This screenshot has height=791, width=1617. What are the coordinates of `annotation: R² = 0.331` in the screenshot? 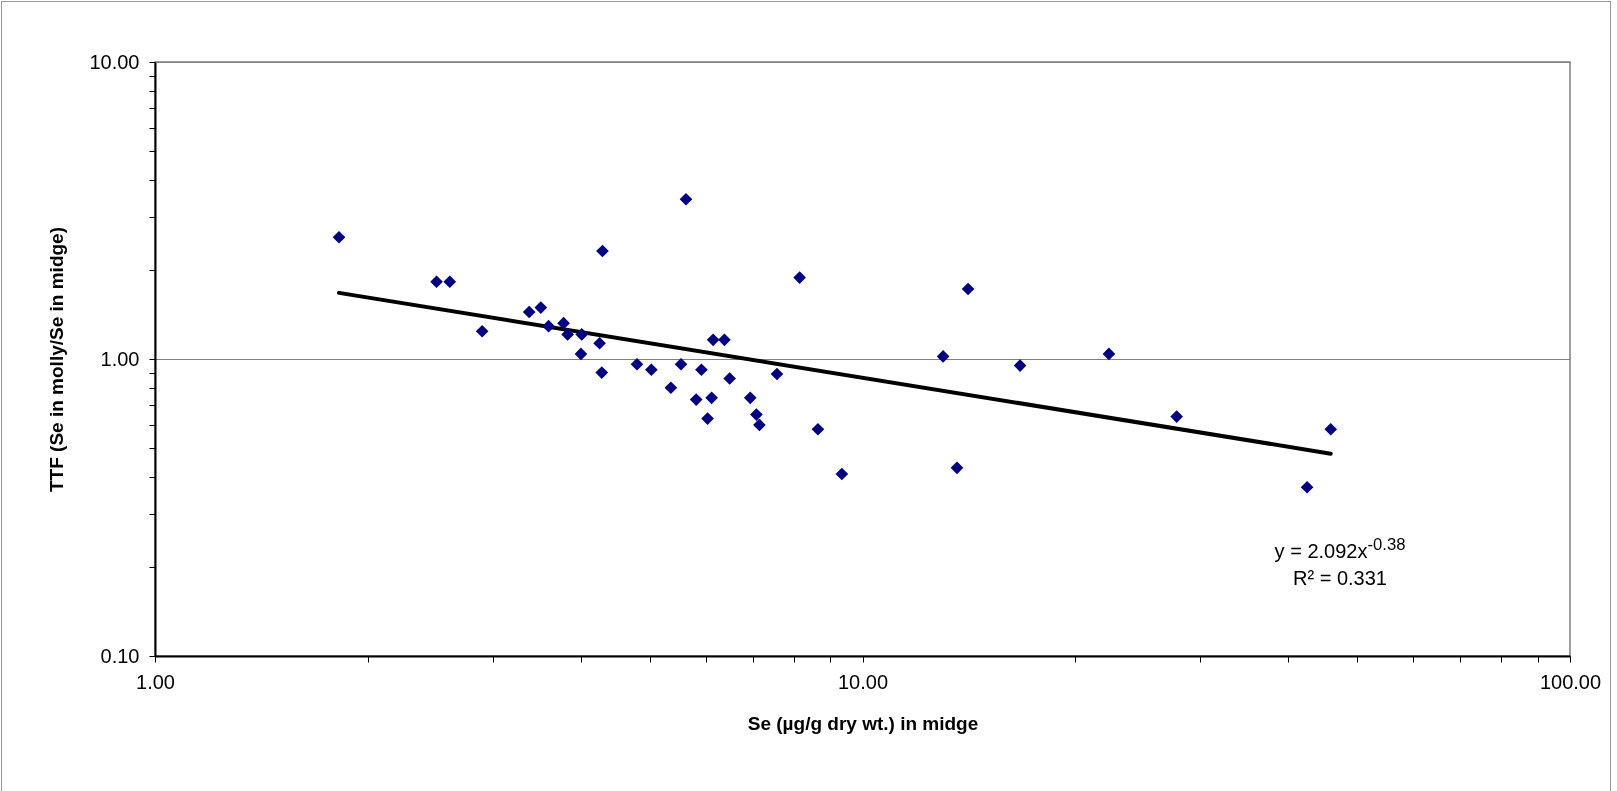 It's located at (1340, 578).